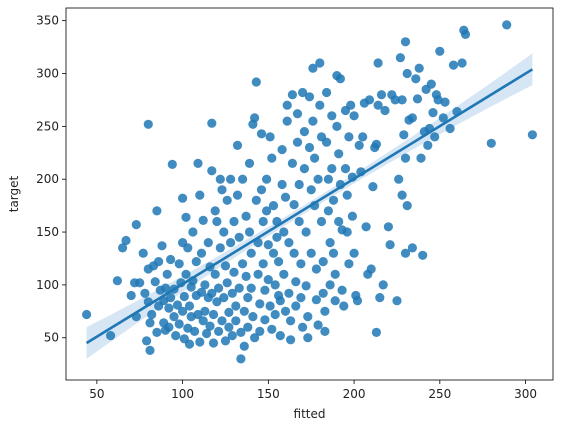 Image resolution: width=571 pixels, height=432 pixels. Describe the element at coordinates (47, 74) in the screenshot. I see `y-tick-label: 300` at that location.